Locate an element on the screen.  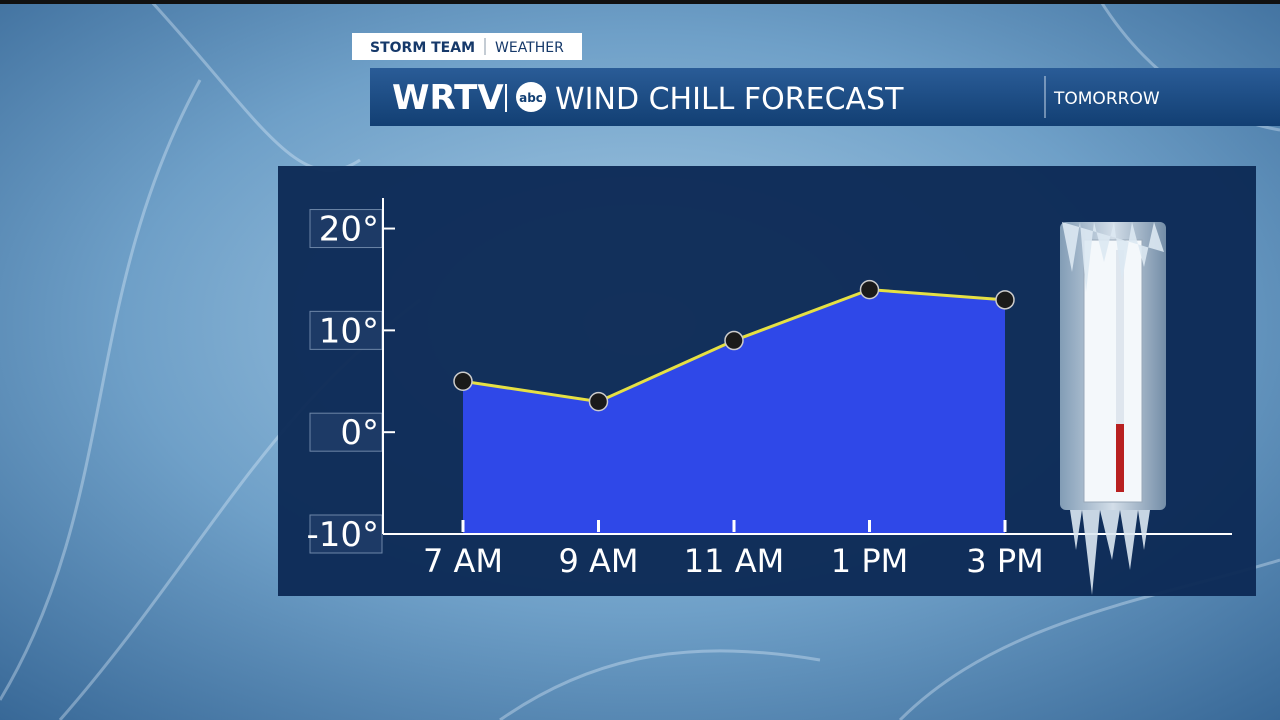
period: TOMORROW is located at coordinates (1106, 99).